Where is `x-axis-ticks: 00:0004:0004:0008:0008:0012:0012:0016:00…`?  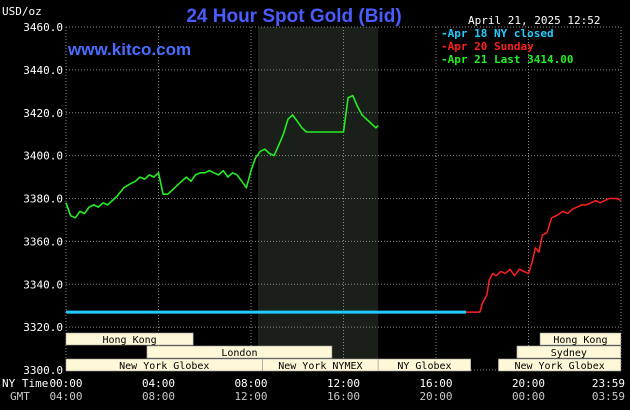
x-axis-ticks: 00:0004:0004:0008:0008:0012:0012:0016:00… is located at coordinates (337, 390).